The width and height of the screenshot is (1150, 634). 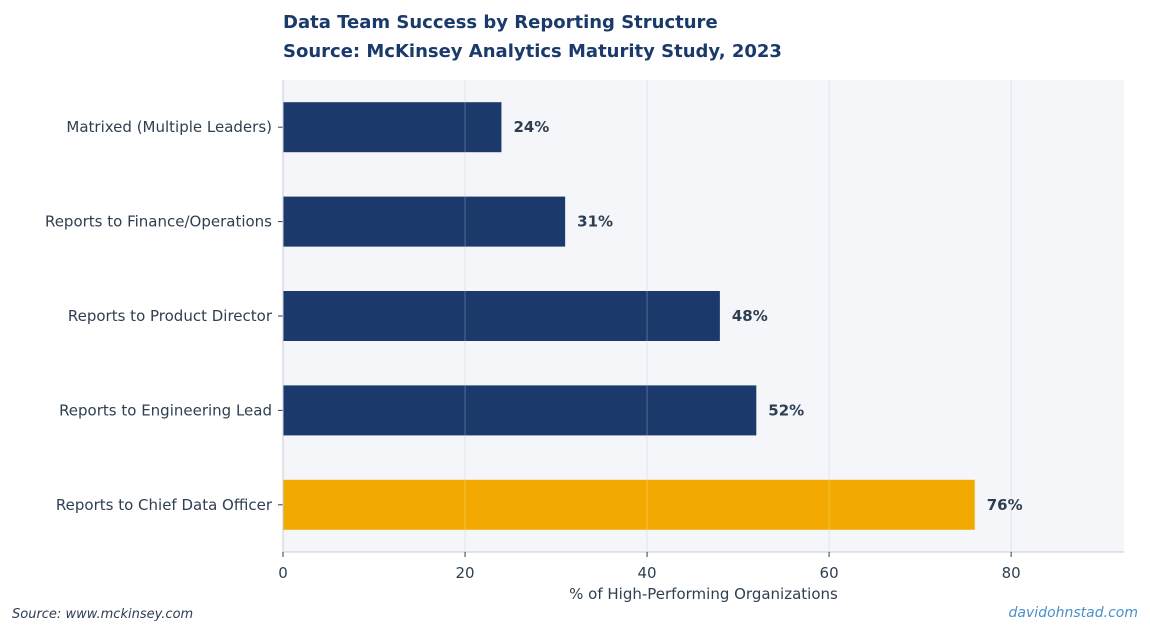 What do you see at coordinates (531, 127) in the screenshot?
I see `value-label: 24%` at bounding box center [531, 127].